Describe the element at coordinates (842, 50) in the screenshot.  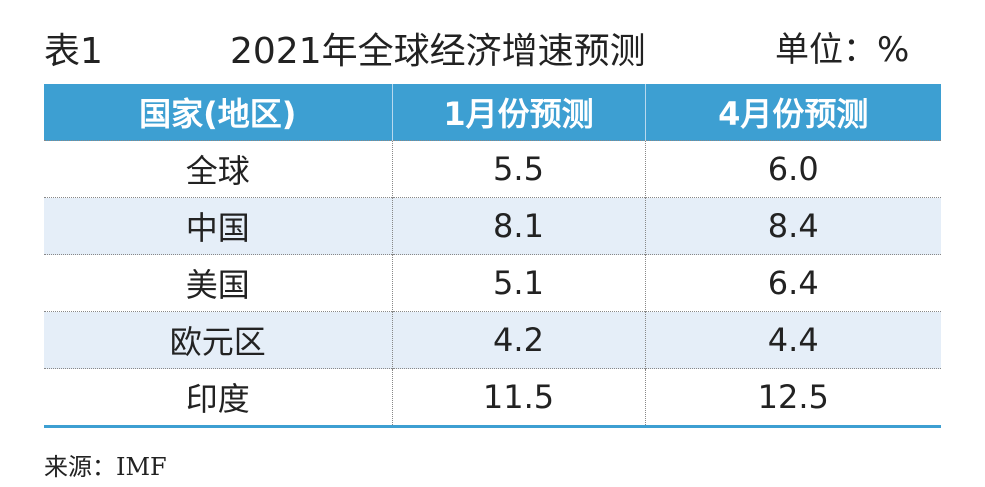
I see `unit-note: 单位：%` at that location.